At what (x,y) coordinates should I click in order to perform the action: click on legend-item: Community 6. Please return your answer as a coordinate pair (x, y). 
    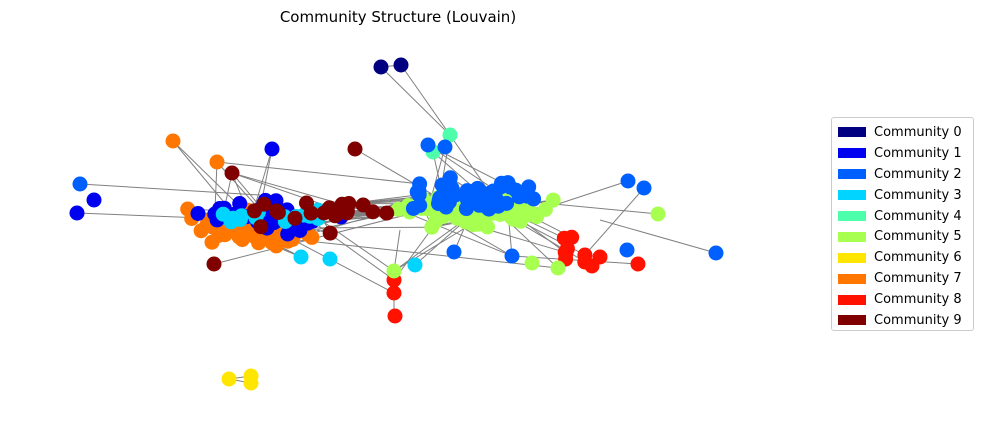
    Looking at the image, I should click on (902, 257).